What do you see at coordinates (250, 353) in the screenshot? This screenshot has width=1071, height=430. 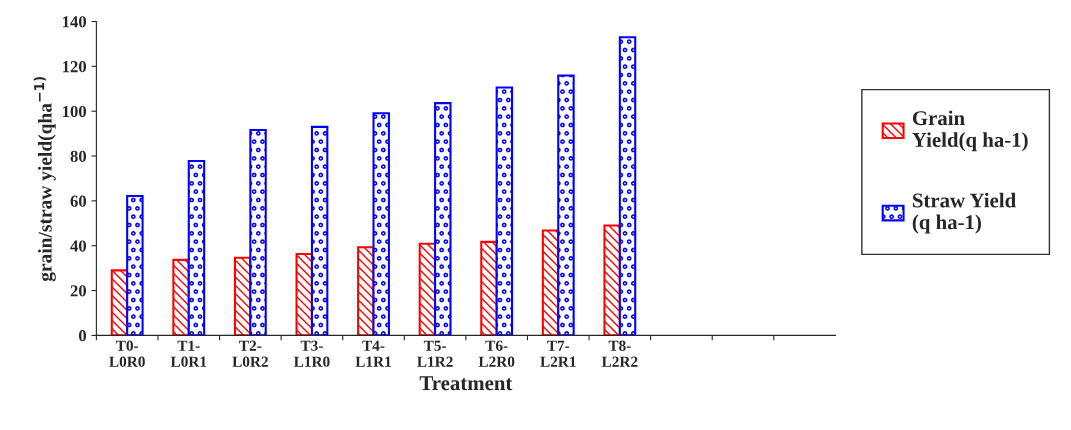 I see `x-tick-label: T2- L0R2` at bounding box center [250, 353].